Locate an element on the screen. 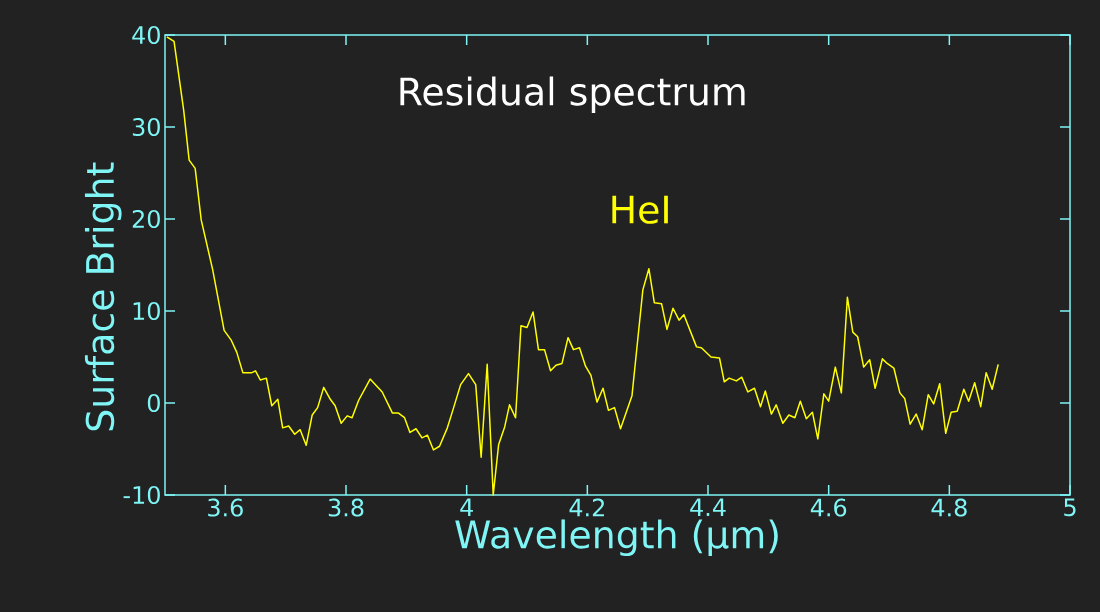 This screenshot has height=612, width=1100. annotation: Residual spectrum is located at coordinates (572, 95).